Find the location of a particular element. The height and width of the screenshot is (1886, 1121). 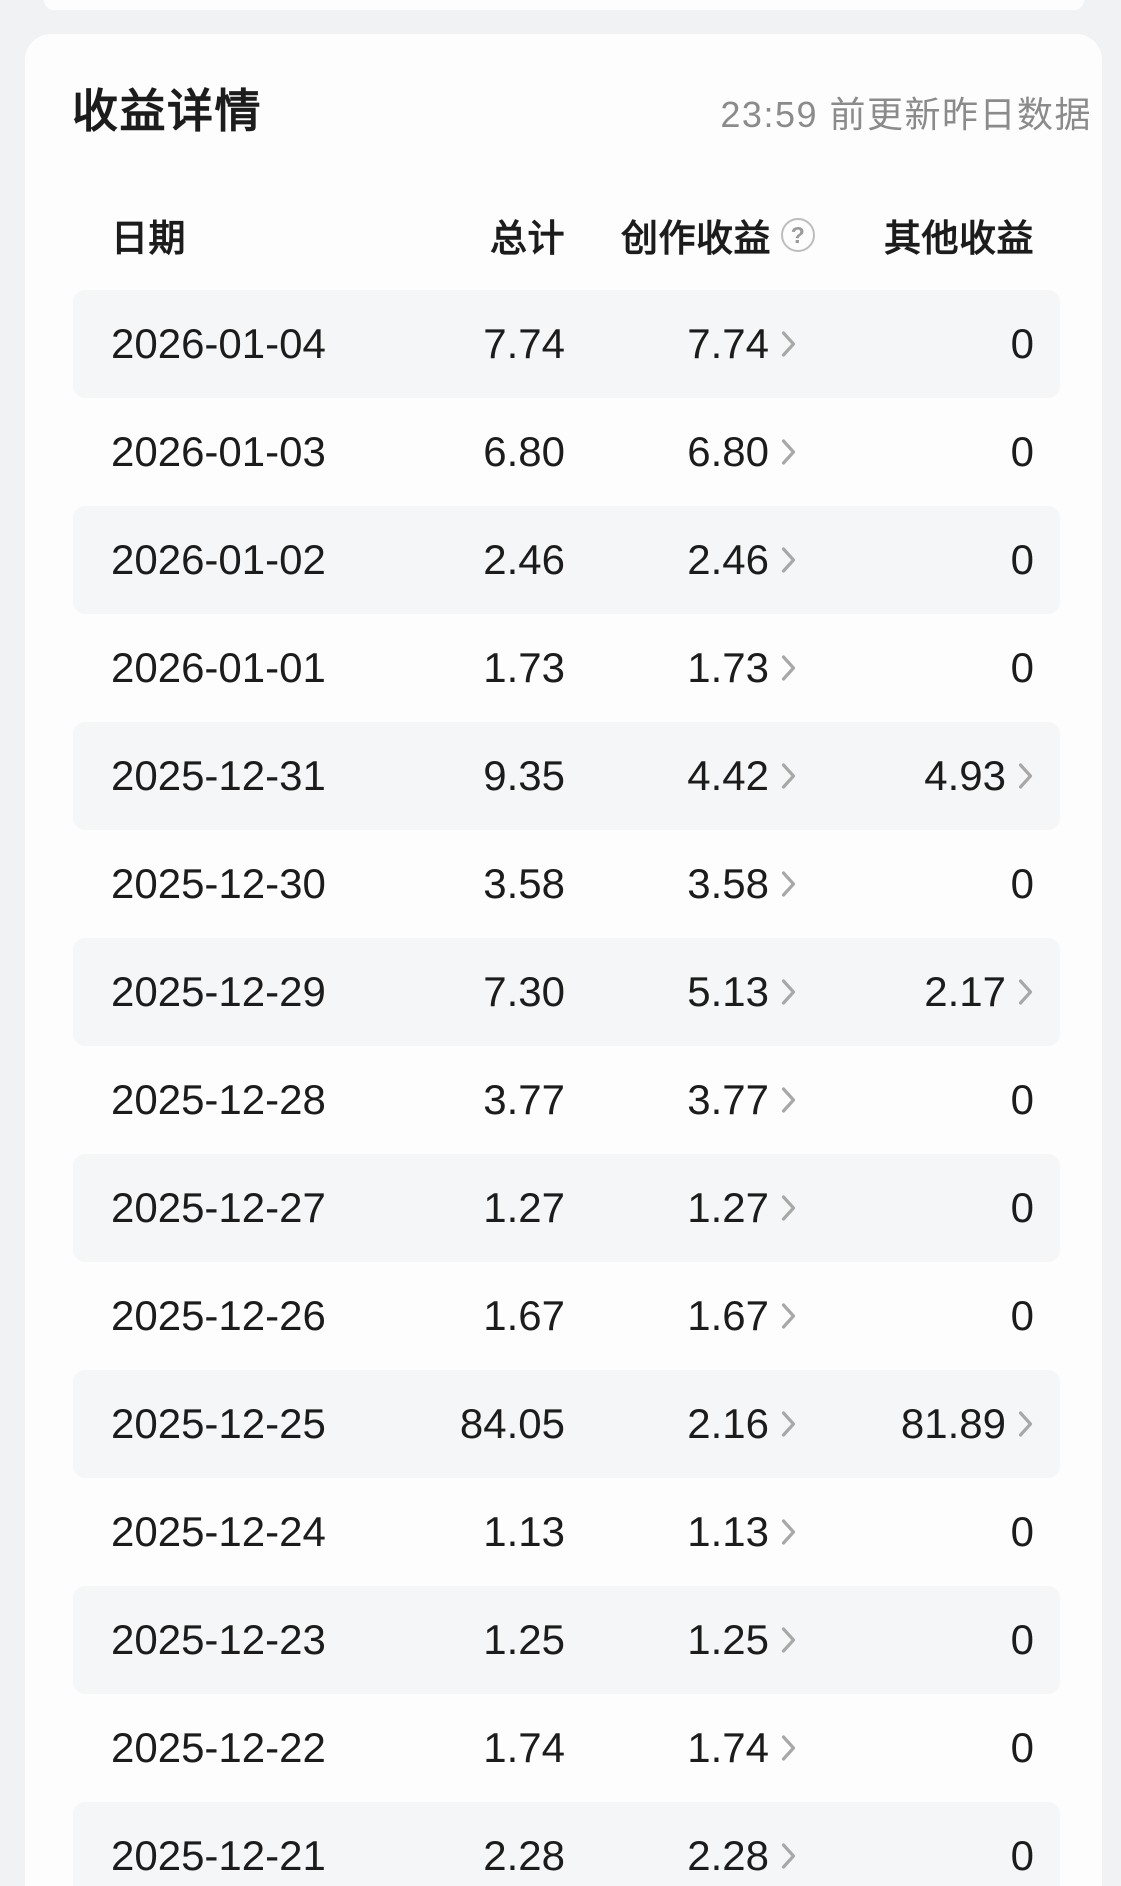

row-other-earnings-link: 4.93 is located at coordinates (933, 776).